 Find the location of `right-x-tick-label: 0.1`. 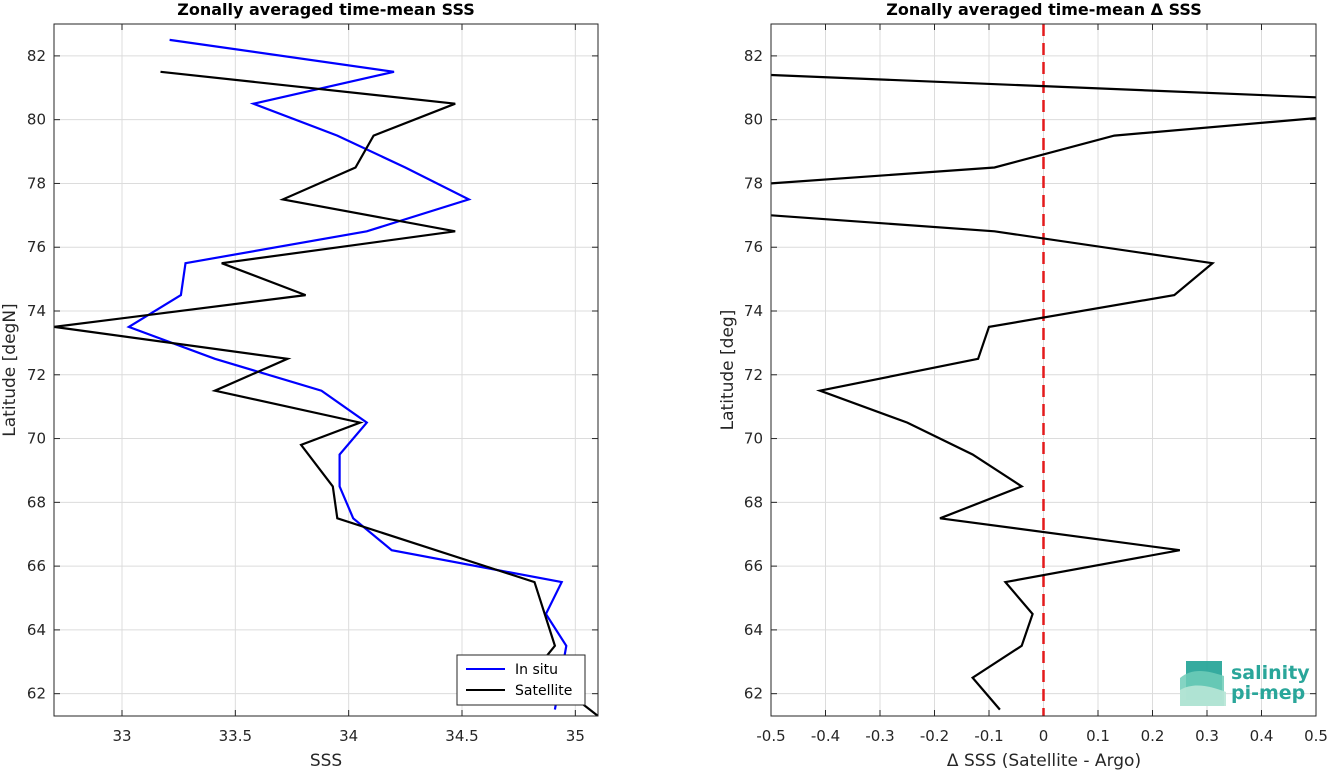

right-x-tick-label: 0.1 is located at coordinates (1098, 736).